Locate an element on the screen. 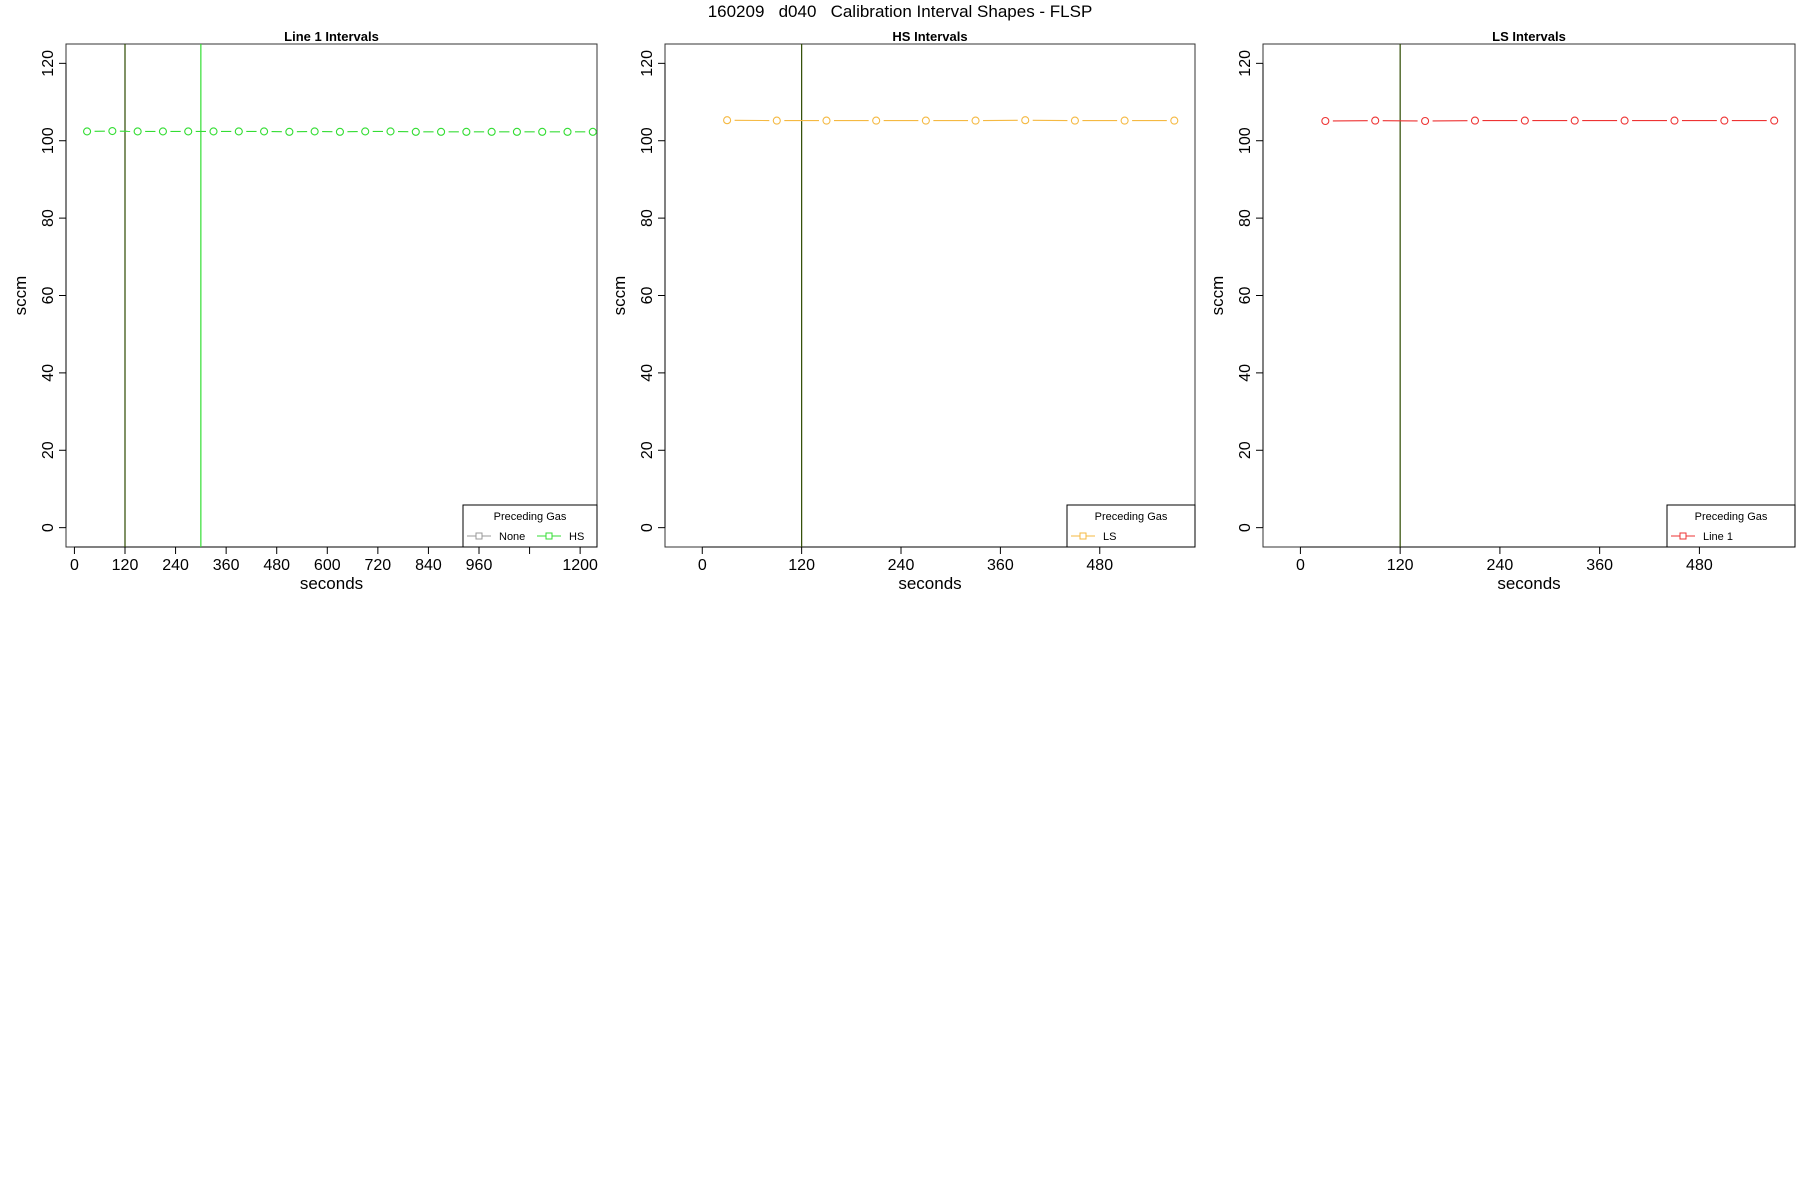 The width and height of the screenshot is (1800, 1200). panel-2-legend-title: Preceding Gas is located at coordinates (1131, 517).